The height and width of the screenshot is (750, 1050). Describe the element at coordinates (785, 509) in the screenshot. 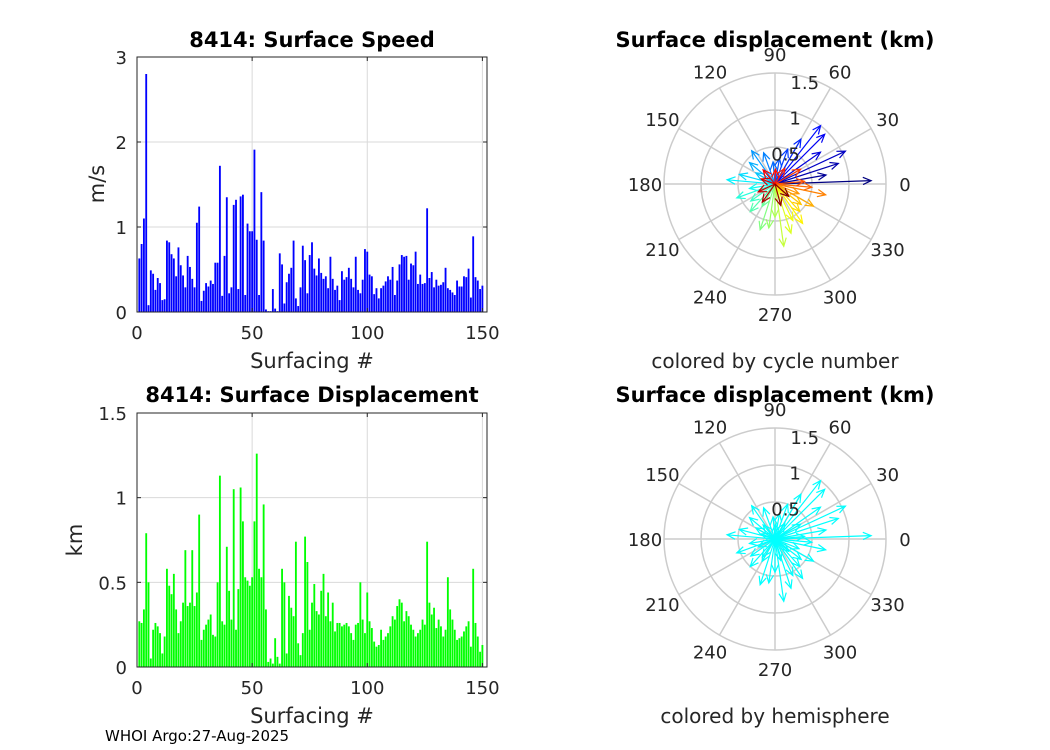

I see `radius-tick-label: 0.5` at that location.